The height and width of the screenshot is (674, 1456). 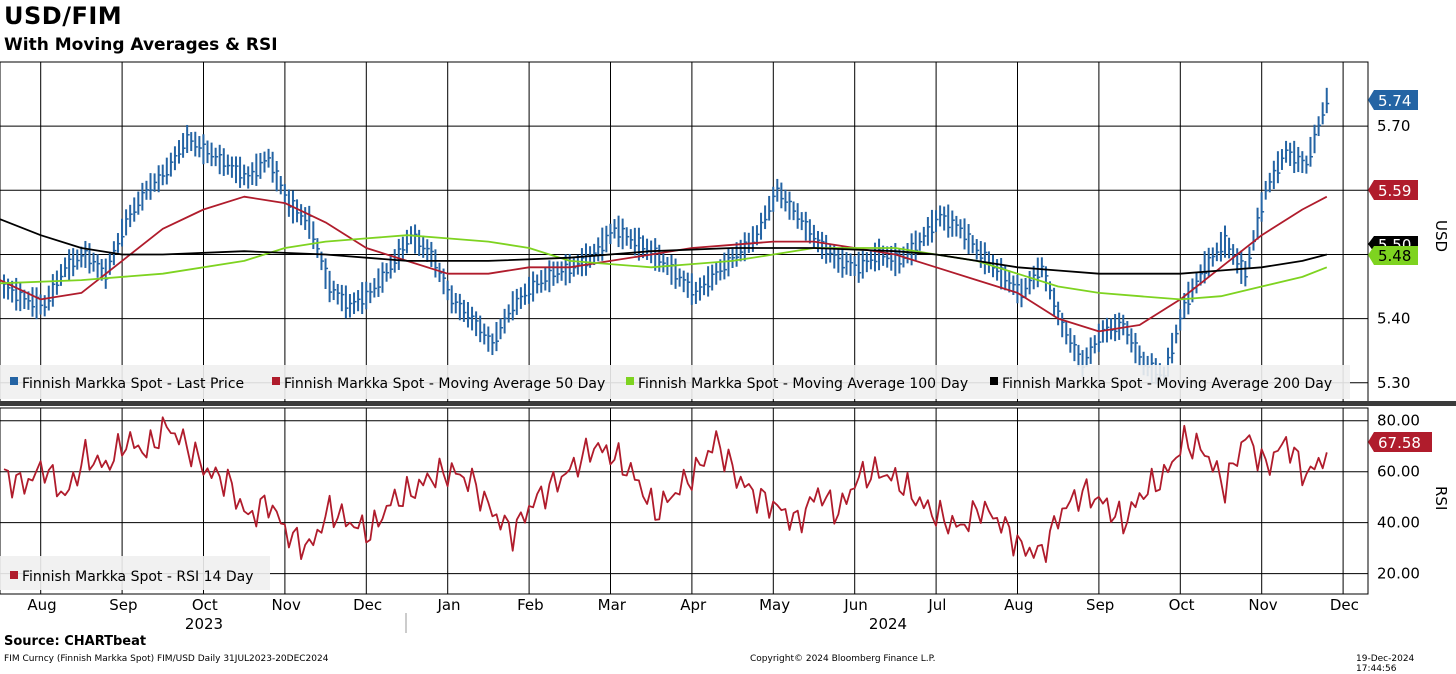 I want to click on ma100-line, so click(x=664, y=267).